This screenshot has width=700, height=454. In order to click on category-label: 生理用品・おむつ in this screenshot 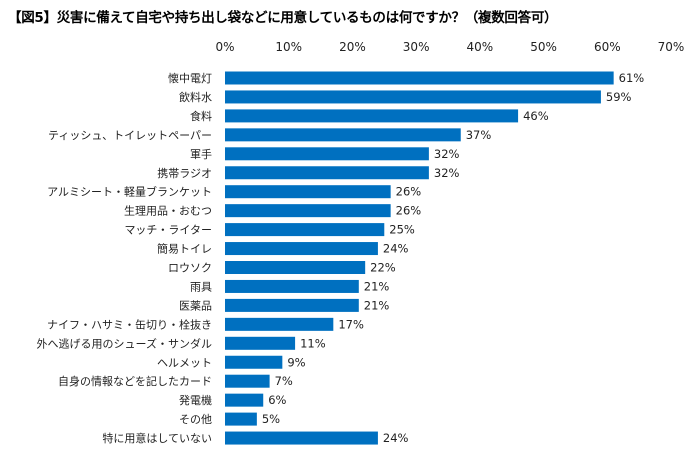, I will do `click(168, 211)`.